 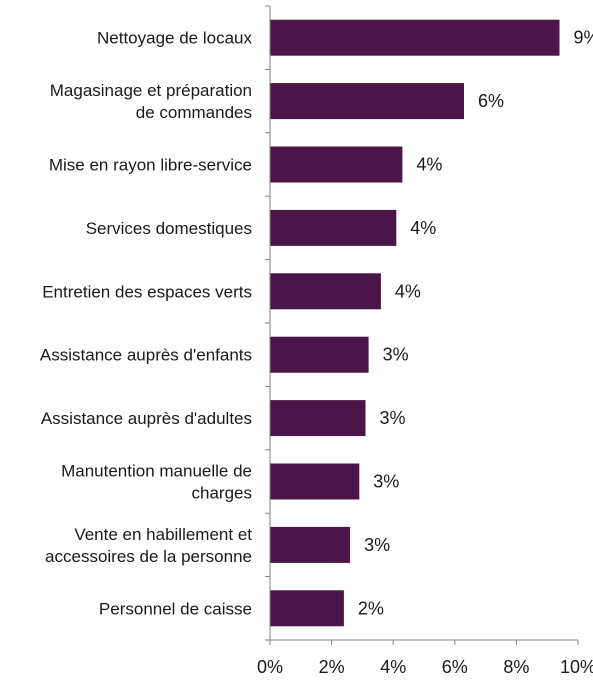 What do you see at coordinates (576, 667) in the screenshot?
I see `x-tick-label: 10%` at bounding box center [576, 667].